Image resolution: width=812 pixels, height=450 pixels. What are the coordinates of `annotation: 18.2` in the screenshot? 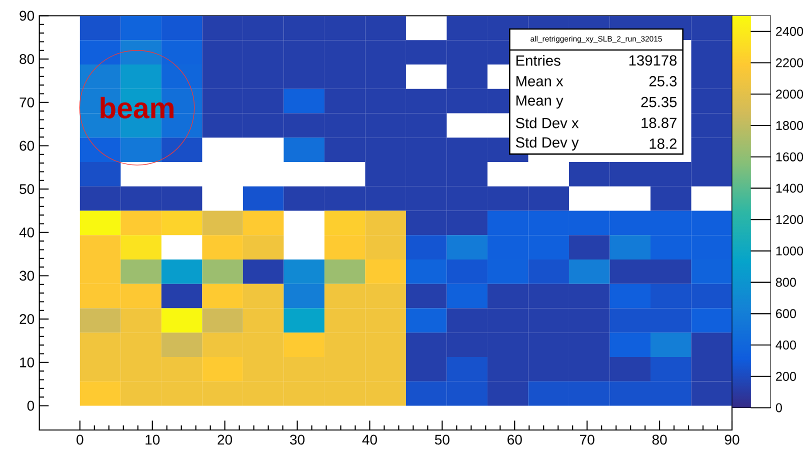 It's located at (663, 143).